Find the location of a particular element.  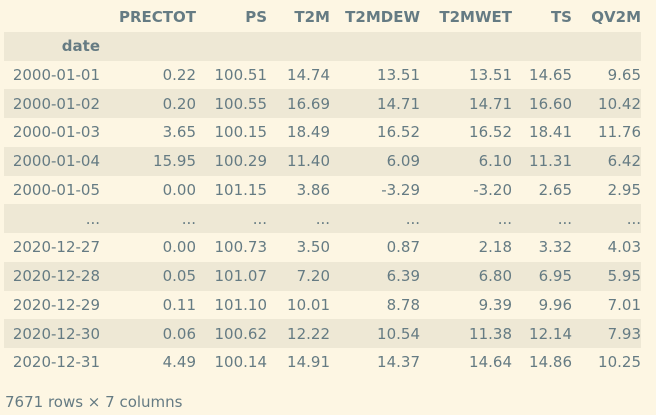

row-index-label: 2020-12-29 is located at coordinates (56, 304).